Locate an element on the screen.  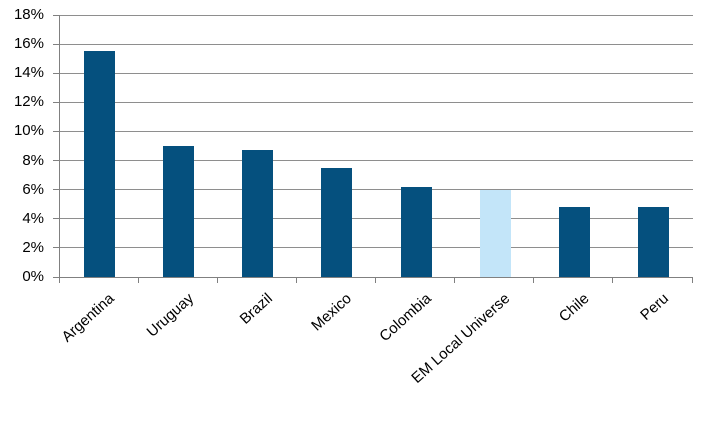
bar-brazil is located at coordinates (258, 213).